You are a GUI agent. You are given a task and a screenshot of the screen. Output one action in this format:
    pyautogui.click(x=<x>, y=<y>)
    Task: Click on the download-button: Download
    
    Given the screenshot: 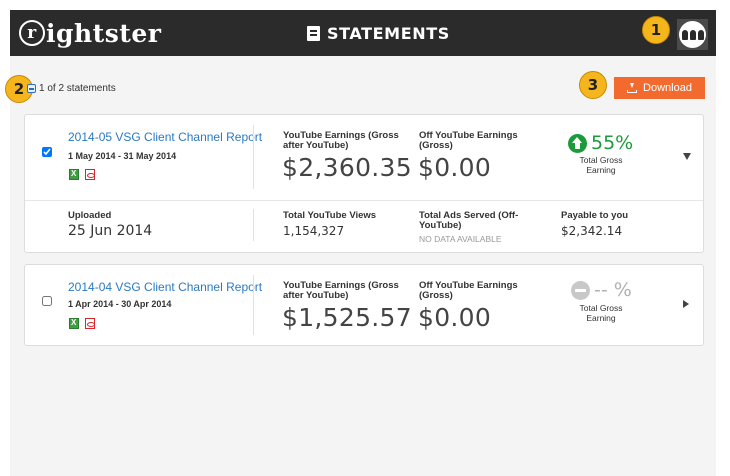 What is the action you would take?
    pyautogui.click(x=659, y=88)
    